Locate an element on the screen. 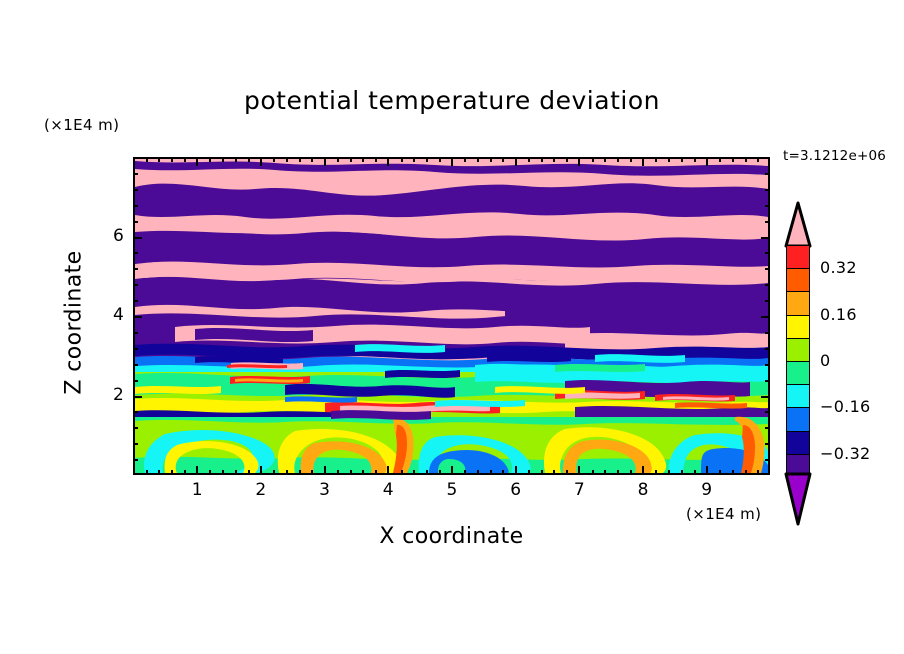 The height and width of the screenshot is (654, 904). x-tick-label: 7 is located at coordinates (579, 490).